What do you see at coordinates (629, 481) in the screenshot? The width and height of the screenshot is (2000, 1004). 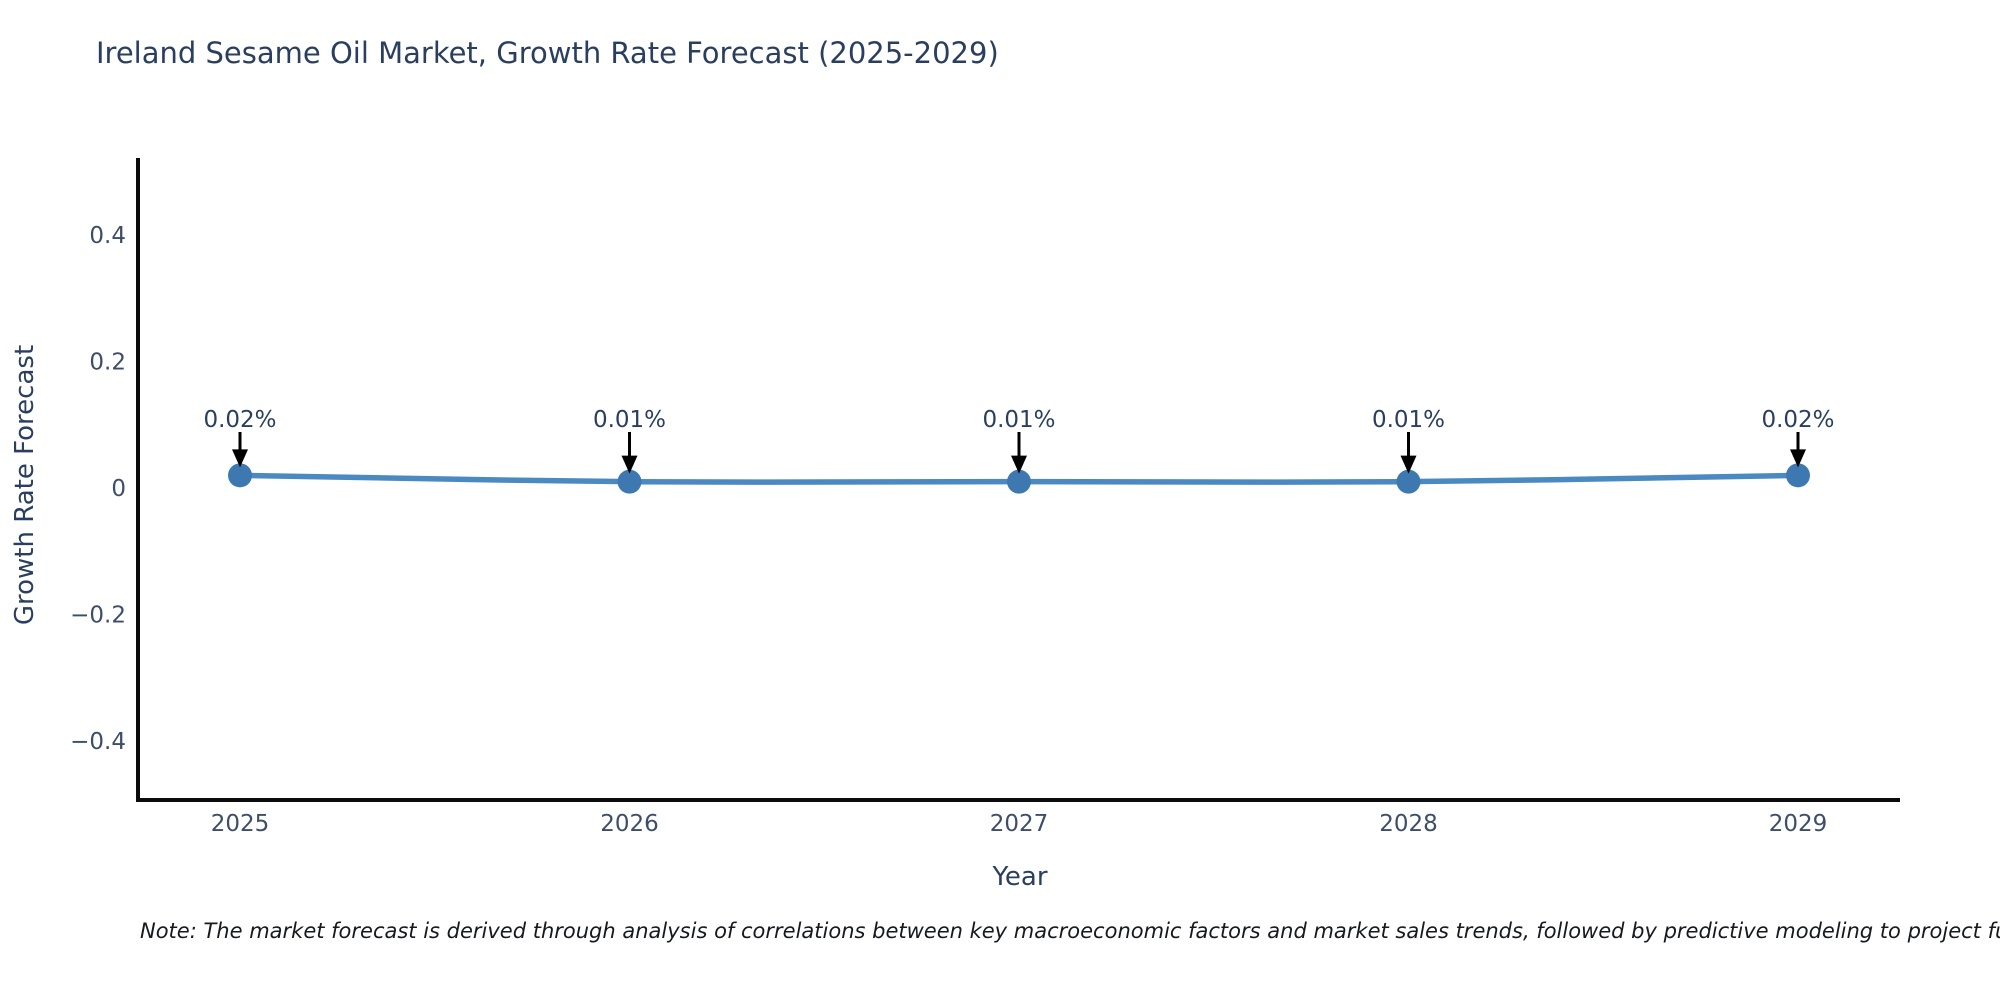 I see `data-point-2026` at bounding box center [629, 481].